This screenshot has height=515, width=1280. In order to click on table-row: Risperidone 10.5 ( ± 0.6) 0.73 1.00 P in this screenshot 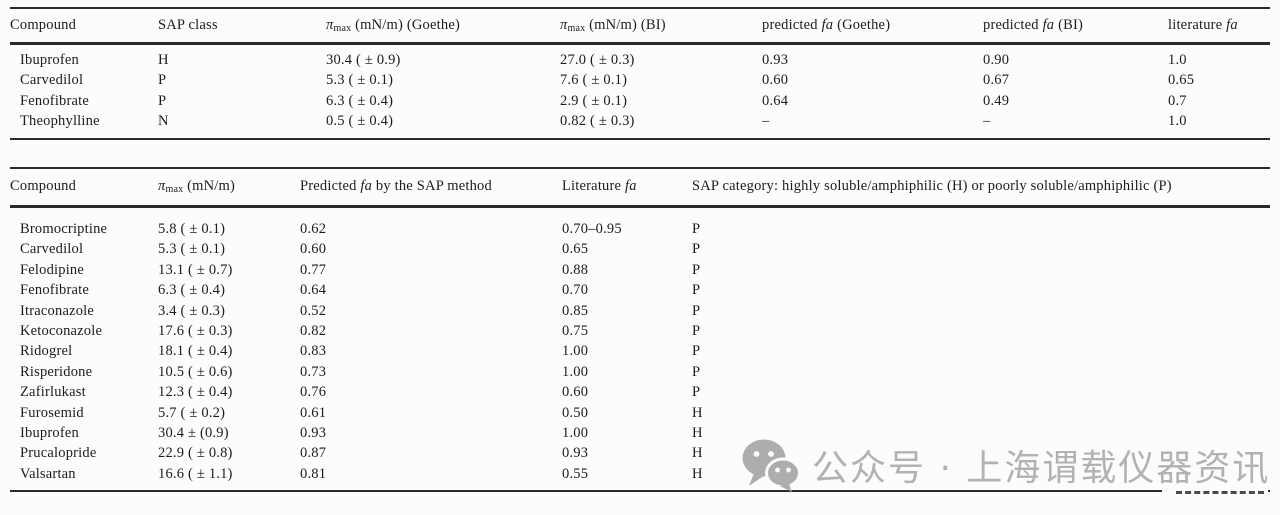, I will do `click(640, 372)`.